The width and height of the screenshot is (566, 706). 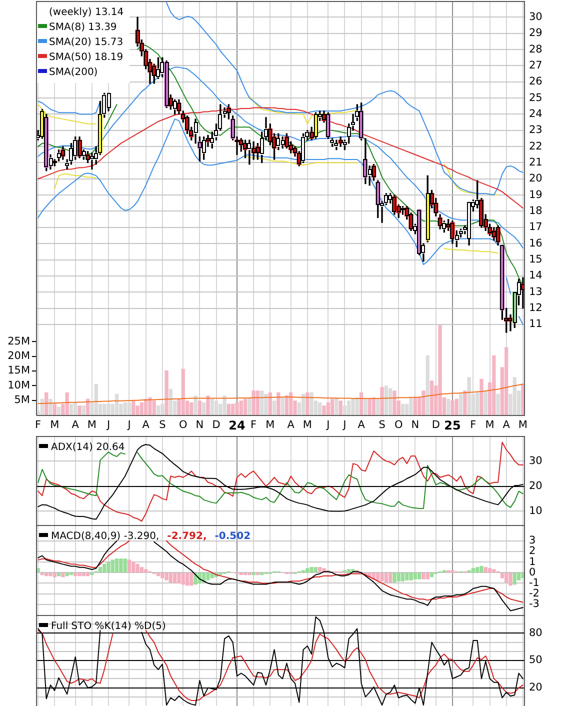 What do you see at coordinates (532, 540) in the screenshot?
I see `y-tick-label: 3` at bounding box center [532, 540].